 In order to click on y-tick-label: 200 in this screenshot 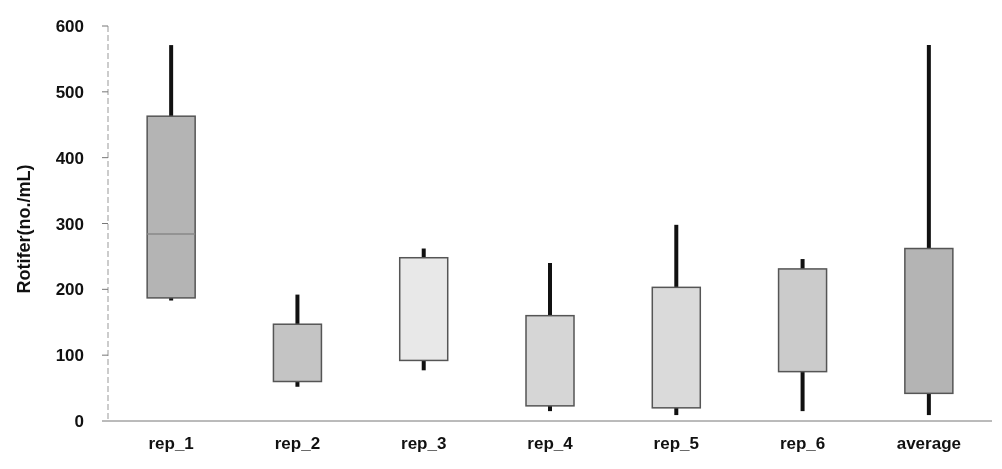, I will do `click(69, 290)`.